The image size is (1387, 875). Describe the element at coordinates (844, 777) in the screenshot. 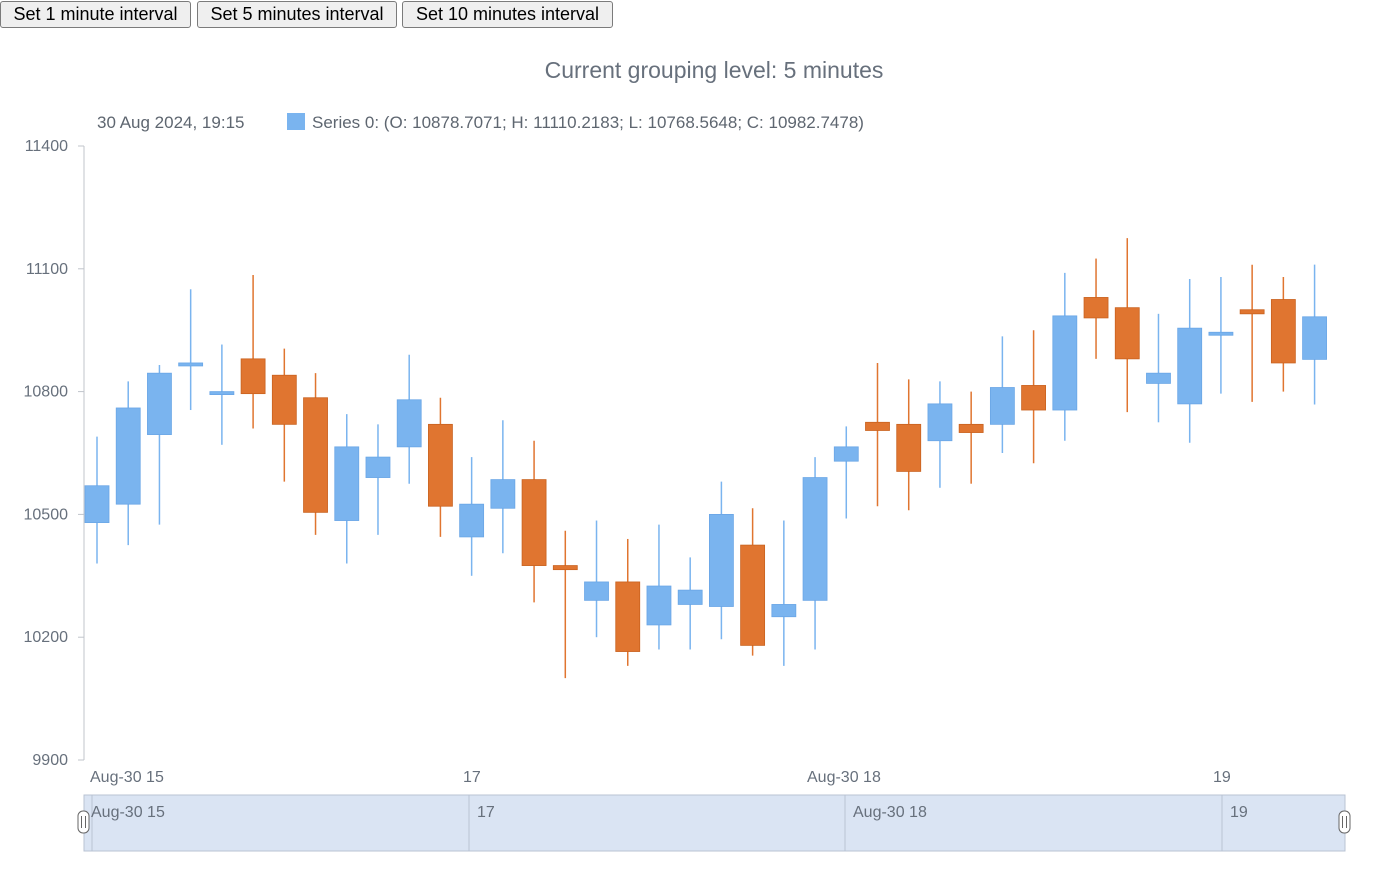

I see `x-tick-label: Aug-30 18` at that location.